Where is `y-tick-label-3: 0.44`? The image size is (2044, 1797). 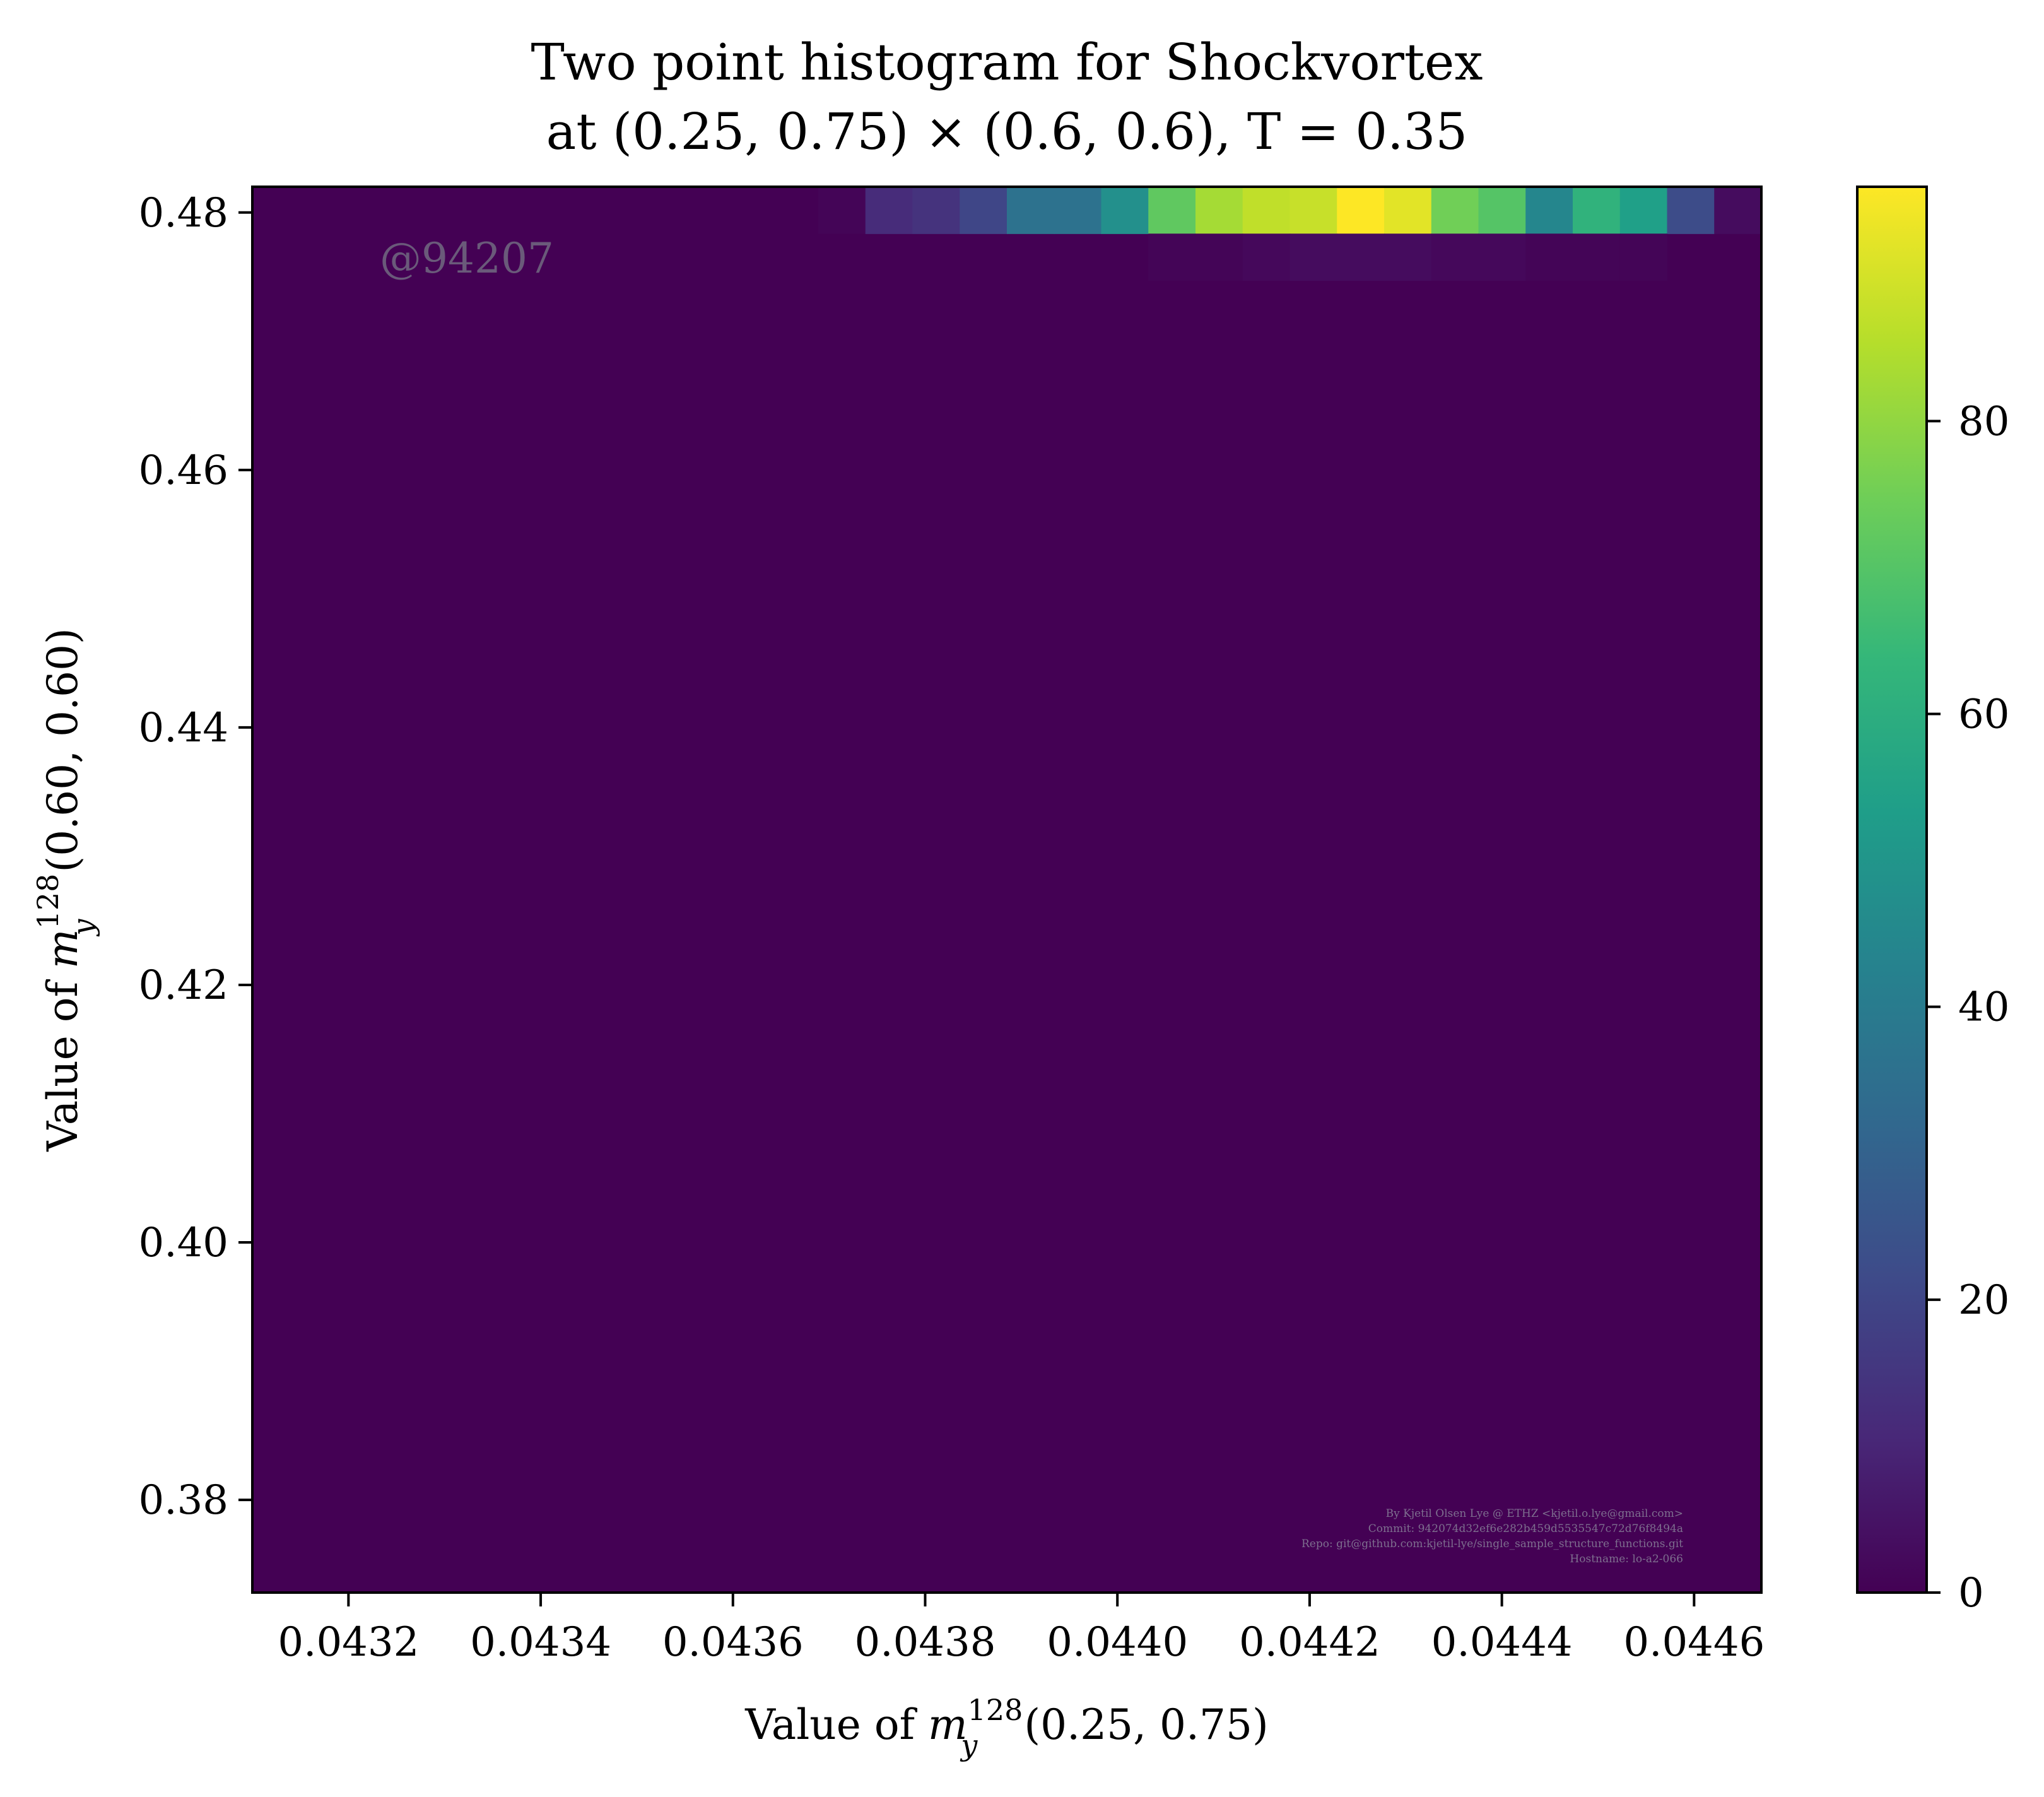
y-tick-label-3: 0.44 is located at coordinates (184, 728).